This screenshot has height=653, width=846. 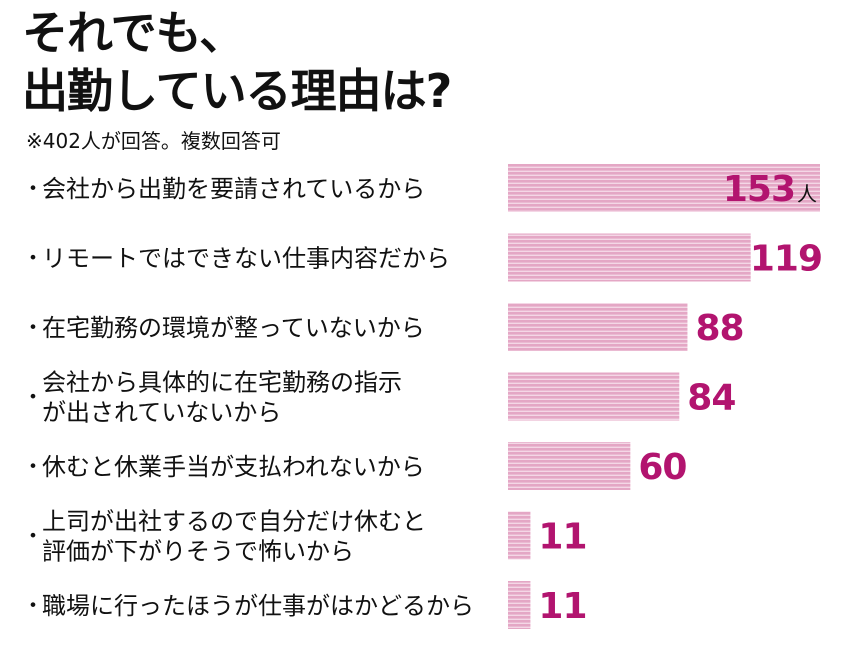 What do you see at coordinates (233, 467) in the screenshot?
I see `category-label-5: 休むと休業手当が支払われないから` at bounding box center [233, 467].